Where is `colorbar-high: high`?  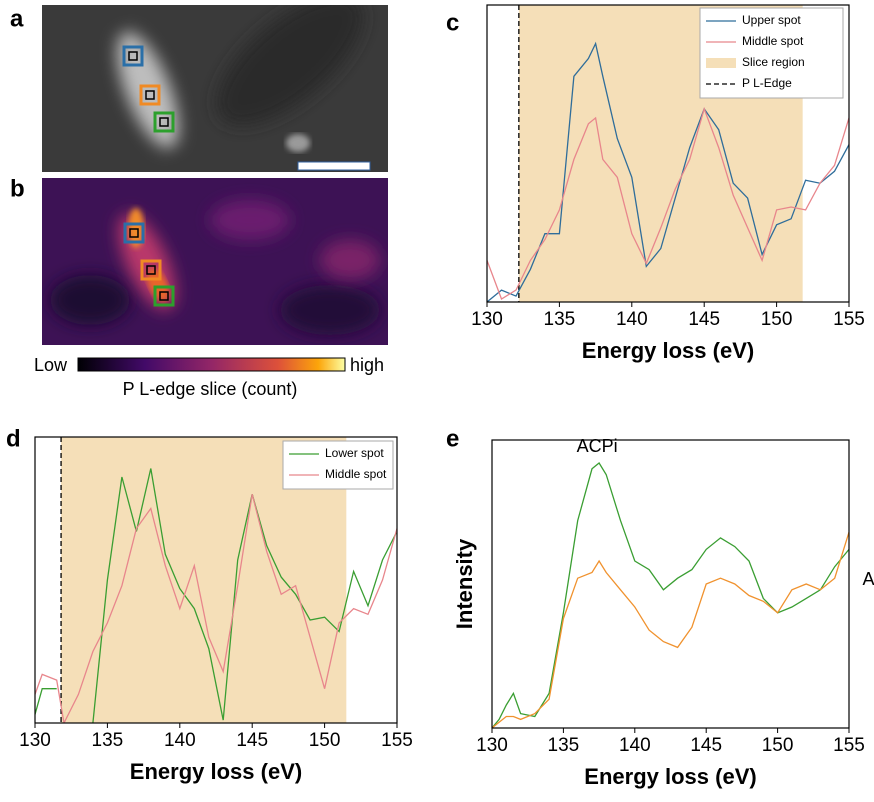
colorbar-high: high is located at coordinates (367, 365).